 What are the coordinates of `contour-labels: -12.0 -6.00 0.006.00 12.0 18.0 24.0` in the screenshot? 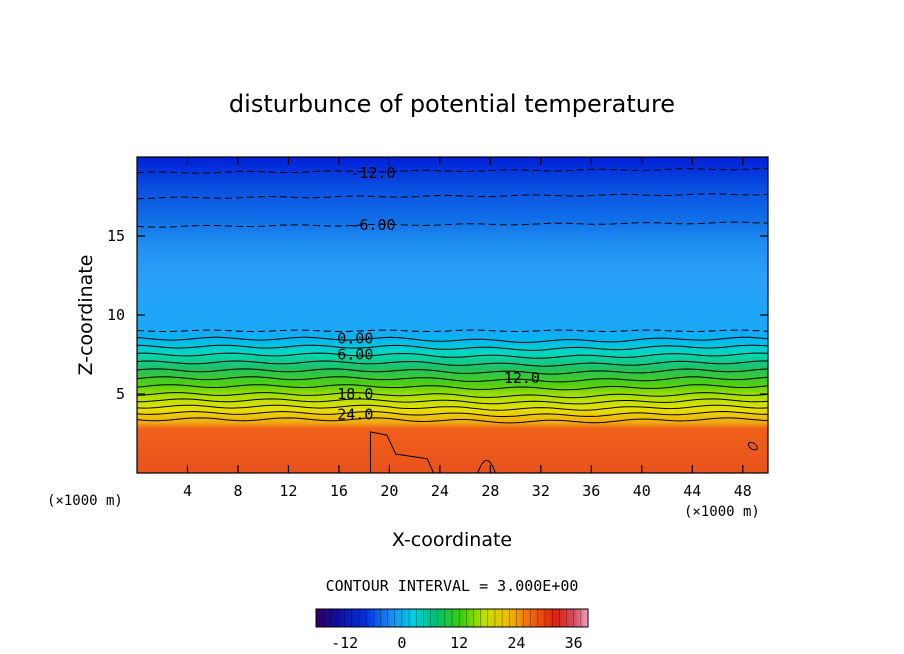 It's located at (438, 294).